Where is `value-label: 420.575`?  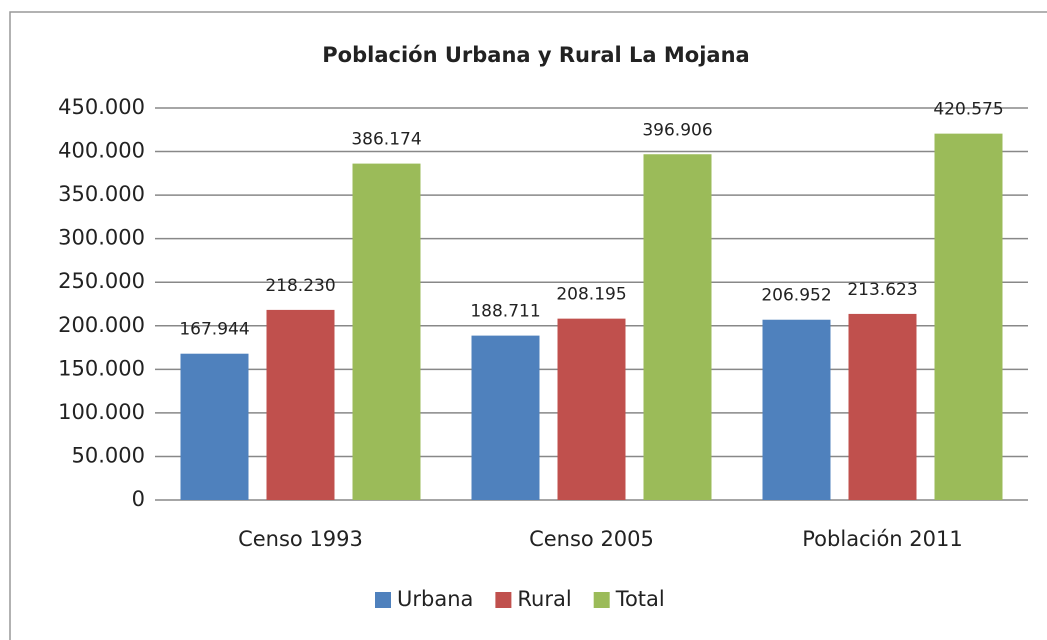 value-label: 420.575 is located at coordinates (968, 110).